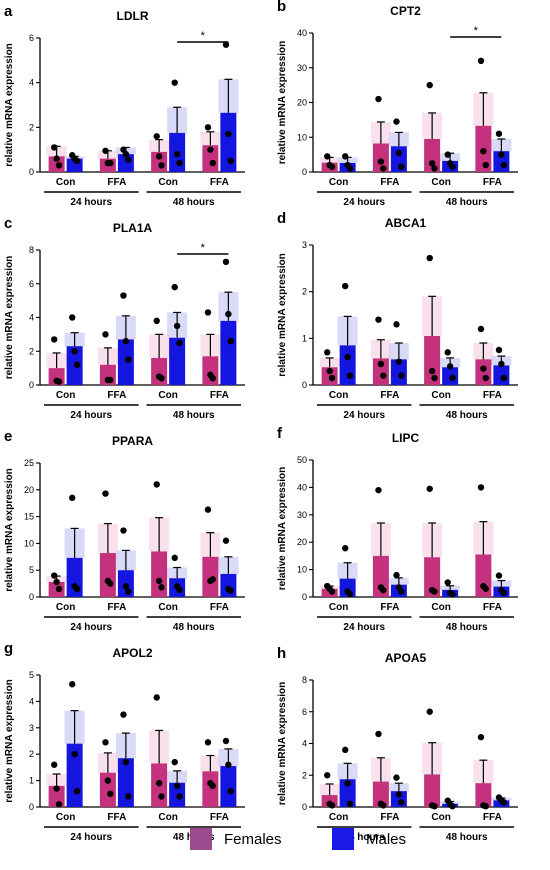 This screenshot has height=870, width=550. Describe the element at coordinates (31, 781) in the screenshot. I see `y-tick-label: 1` at that location.